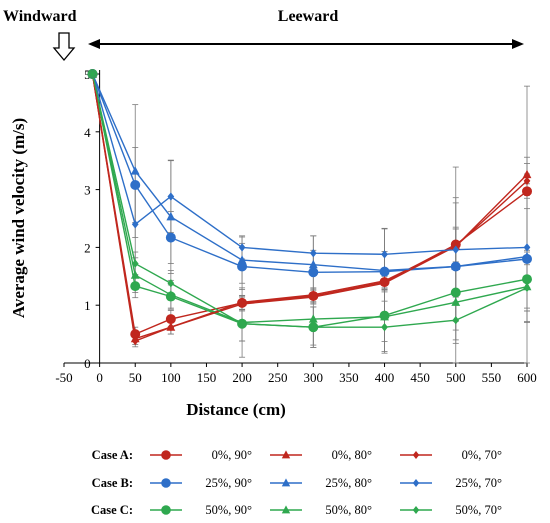 The width and height of the screenshot is (550, 523). What do you see at coordinates (492, 377) in the screenshot?
I see `x-tick-label: 550` at bounding box center [492, 377].